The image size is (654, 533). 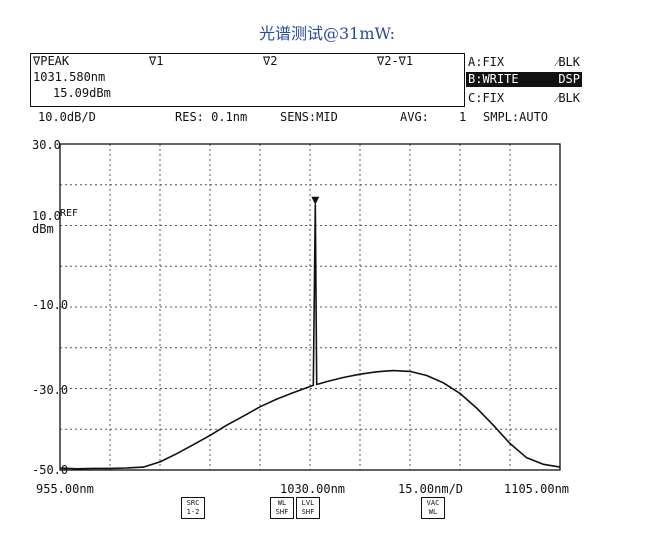 I want to click on peak-level: 15.09dBm, so click(x=82, y=93).